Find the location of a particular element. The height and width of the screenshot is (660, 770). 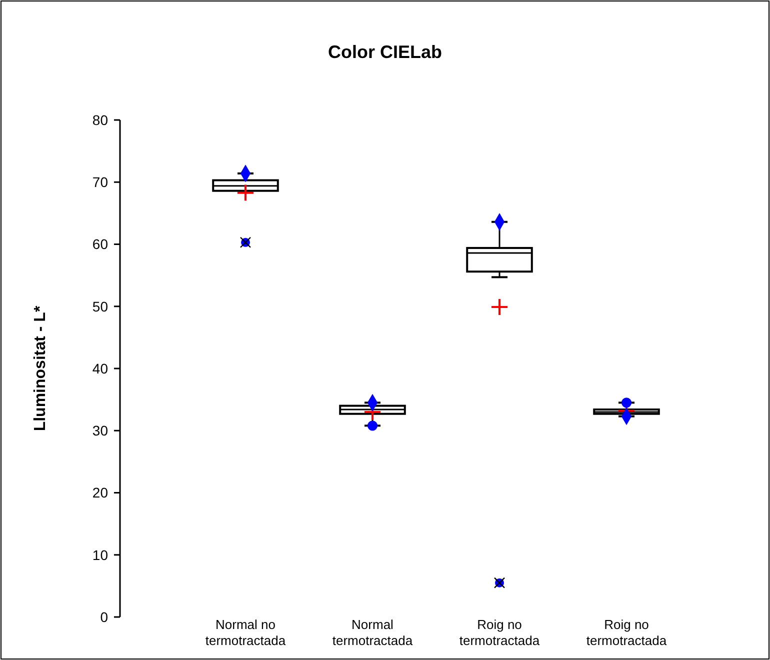

y-tick-label: 10 is located at coordinates (100, 554).